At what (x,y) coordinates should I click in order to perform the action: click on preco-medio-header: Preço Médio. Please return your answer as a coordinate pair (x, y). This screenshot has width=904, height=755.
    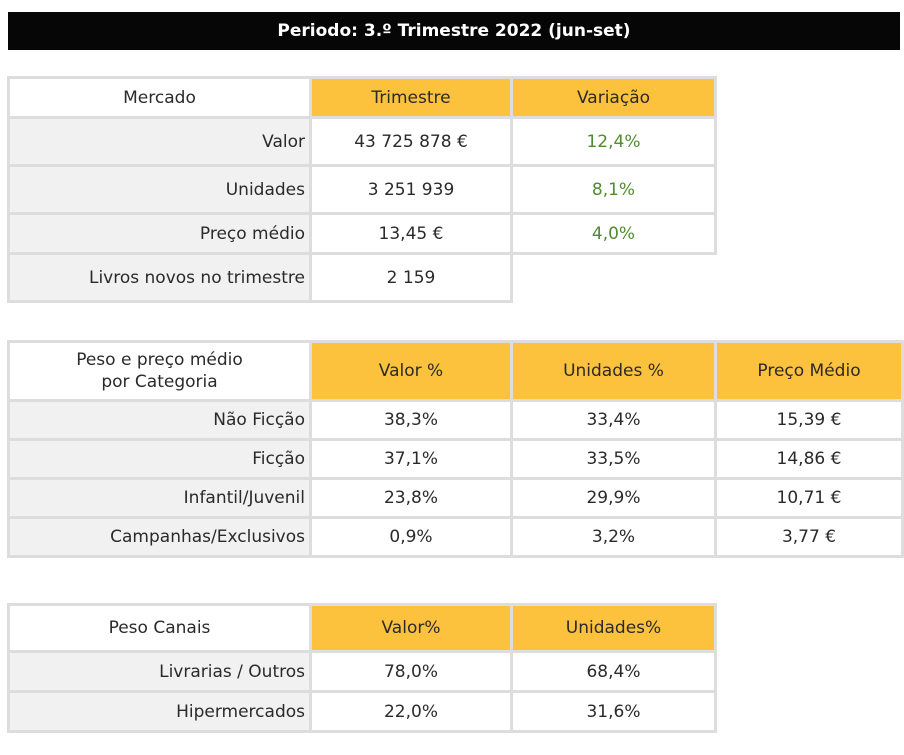
    Looking at the image, I should click on (809, 371).